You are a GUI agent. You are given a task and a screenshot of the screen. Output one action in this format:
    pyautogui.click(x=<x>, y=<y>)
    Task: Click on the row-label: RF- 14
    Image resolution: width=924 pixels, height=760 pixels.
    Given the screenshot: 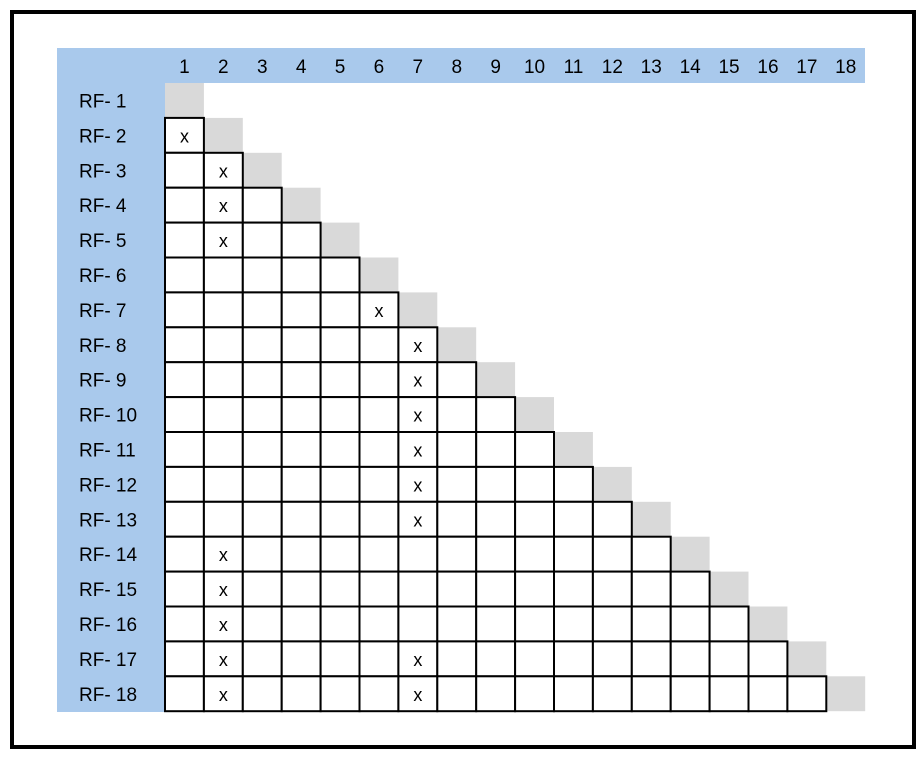 What is the action you would take?
    pyautogui.click(x=108, y=555)
    